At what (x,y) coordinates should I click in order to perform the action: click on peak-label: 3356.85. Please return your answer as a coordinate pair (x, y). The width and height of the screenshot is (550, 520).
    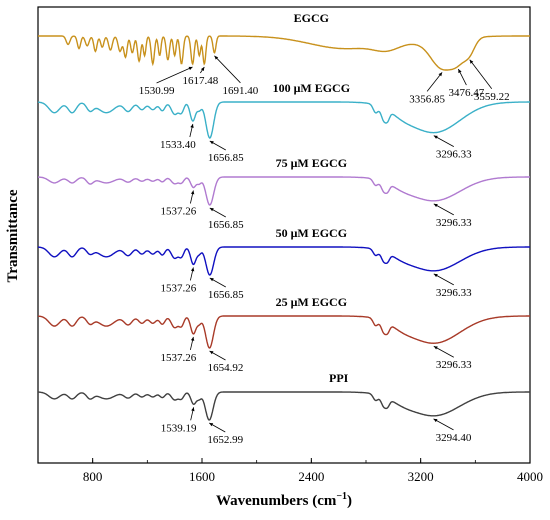
    Looking at the image, I should click on (427, 99).